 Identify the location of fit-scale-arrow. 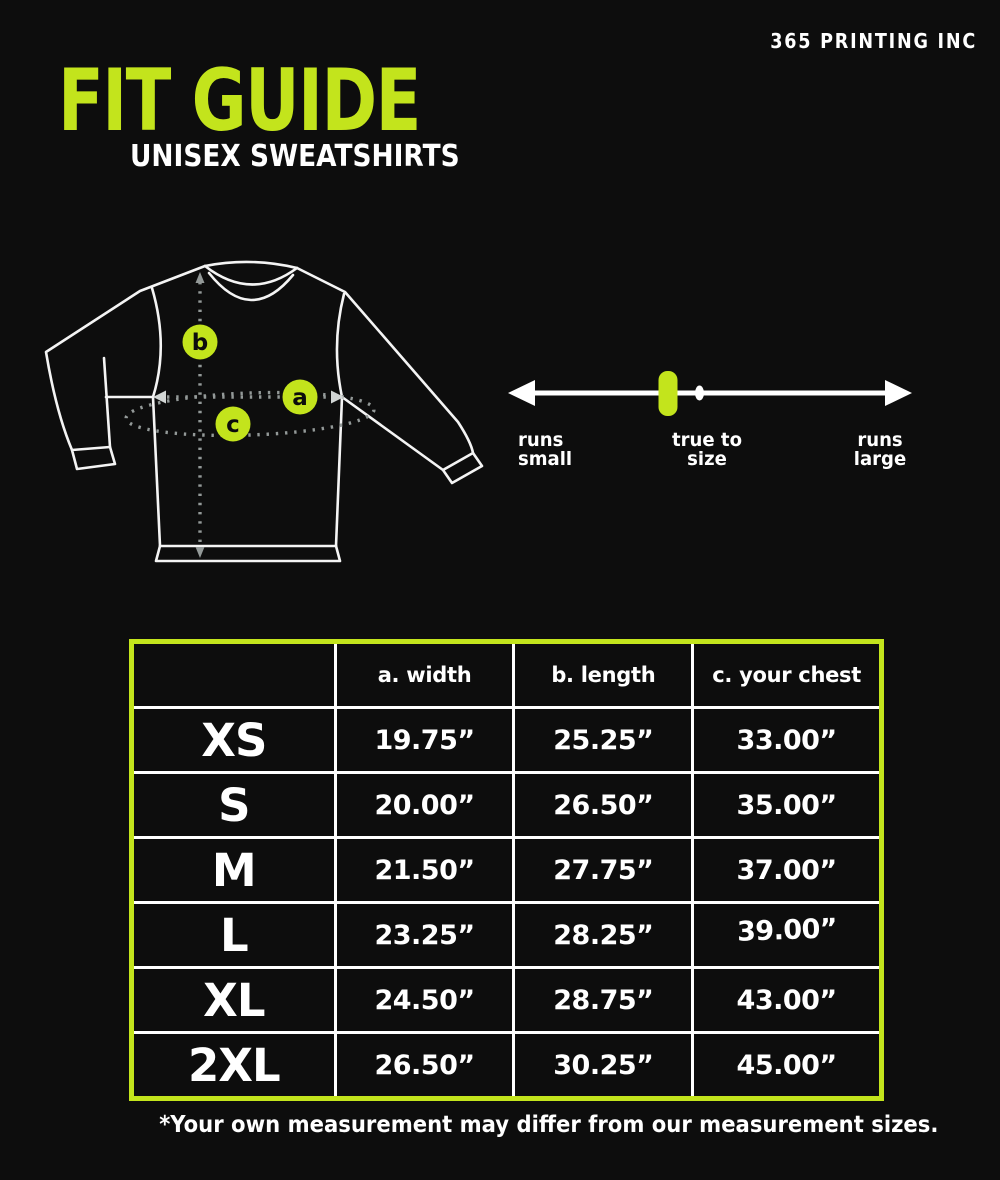
(710, 393).